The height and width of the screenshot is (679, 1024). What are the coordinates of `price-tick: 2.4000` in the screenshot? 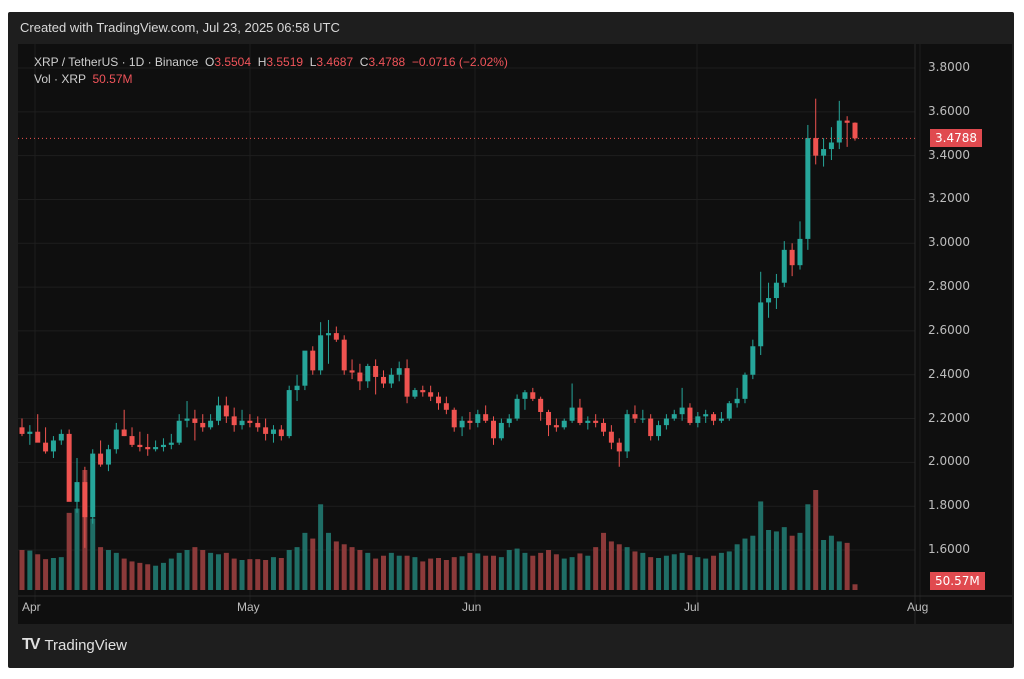 It's located at (949, 373).